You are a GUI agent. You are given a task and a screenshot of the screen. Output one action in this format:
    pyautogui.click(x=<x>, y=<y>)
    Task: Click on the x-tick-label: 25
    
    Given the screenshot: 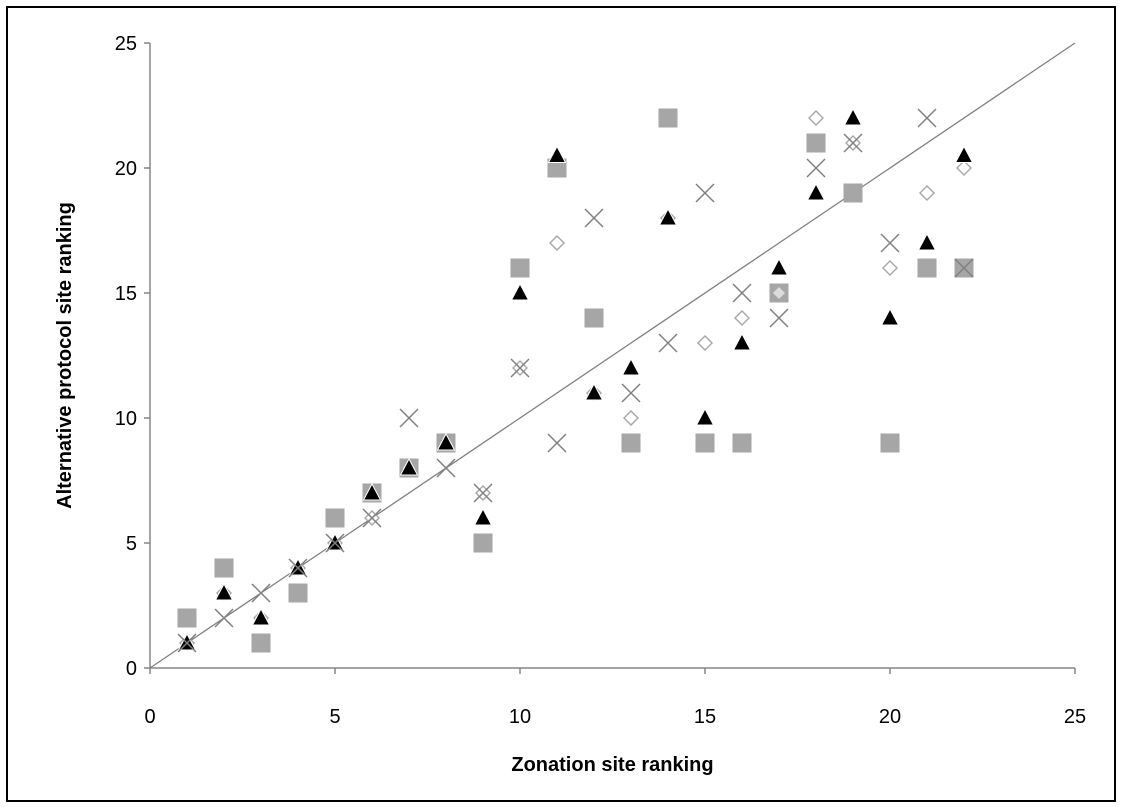 What is the action you would take?
    pyautogui.click(x=1075, y=717)
    